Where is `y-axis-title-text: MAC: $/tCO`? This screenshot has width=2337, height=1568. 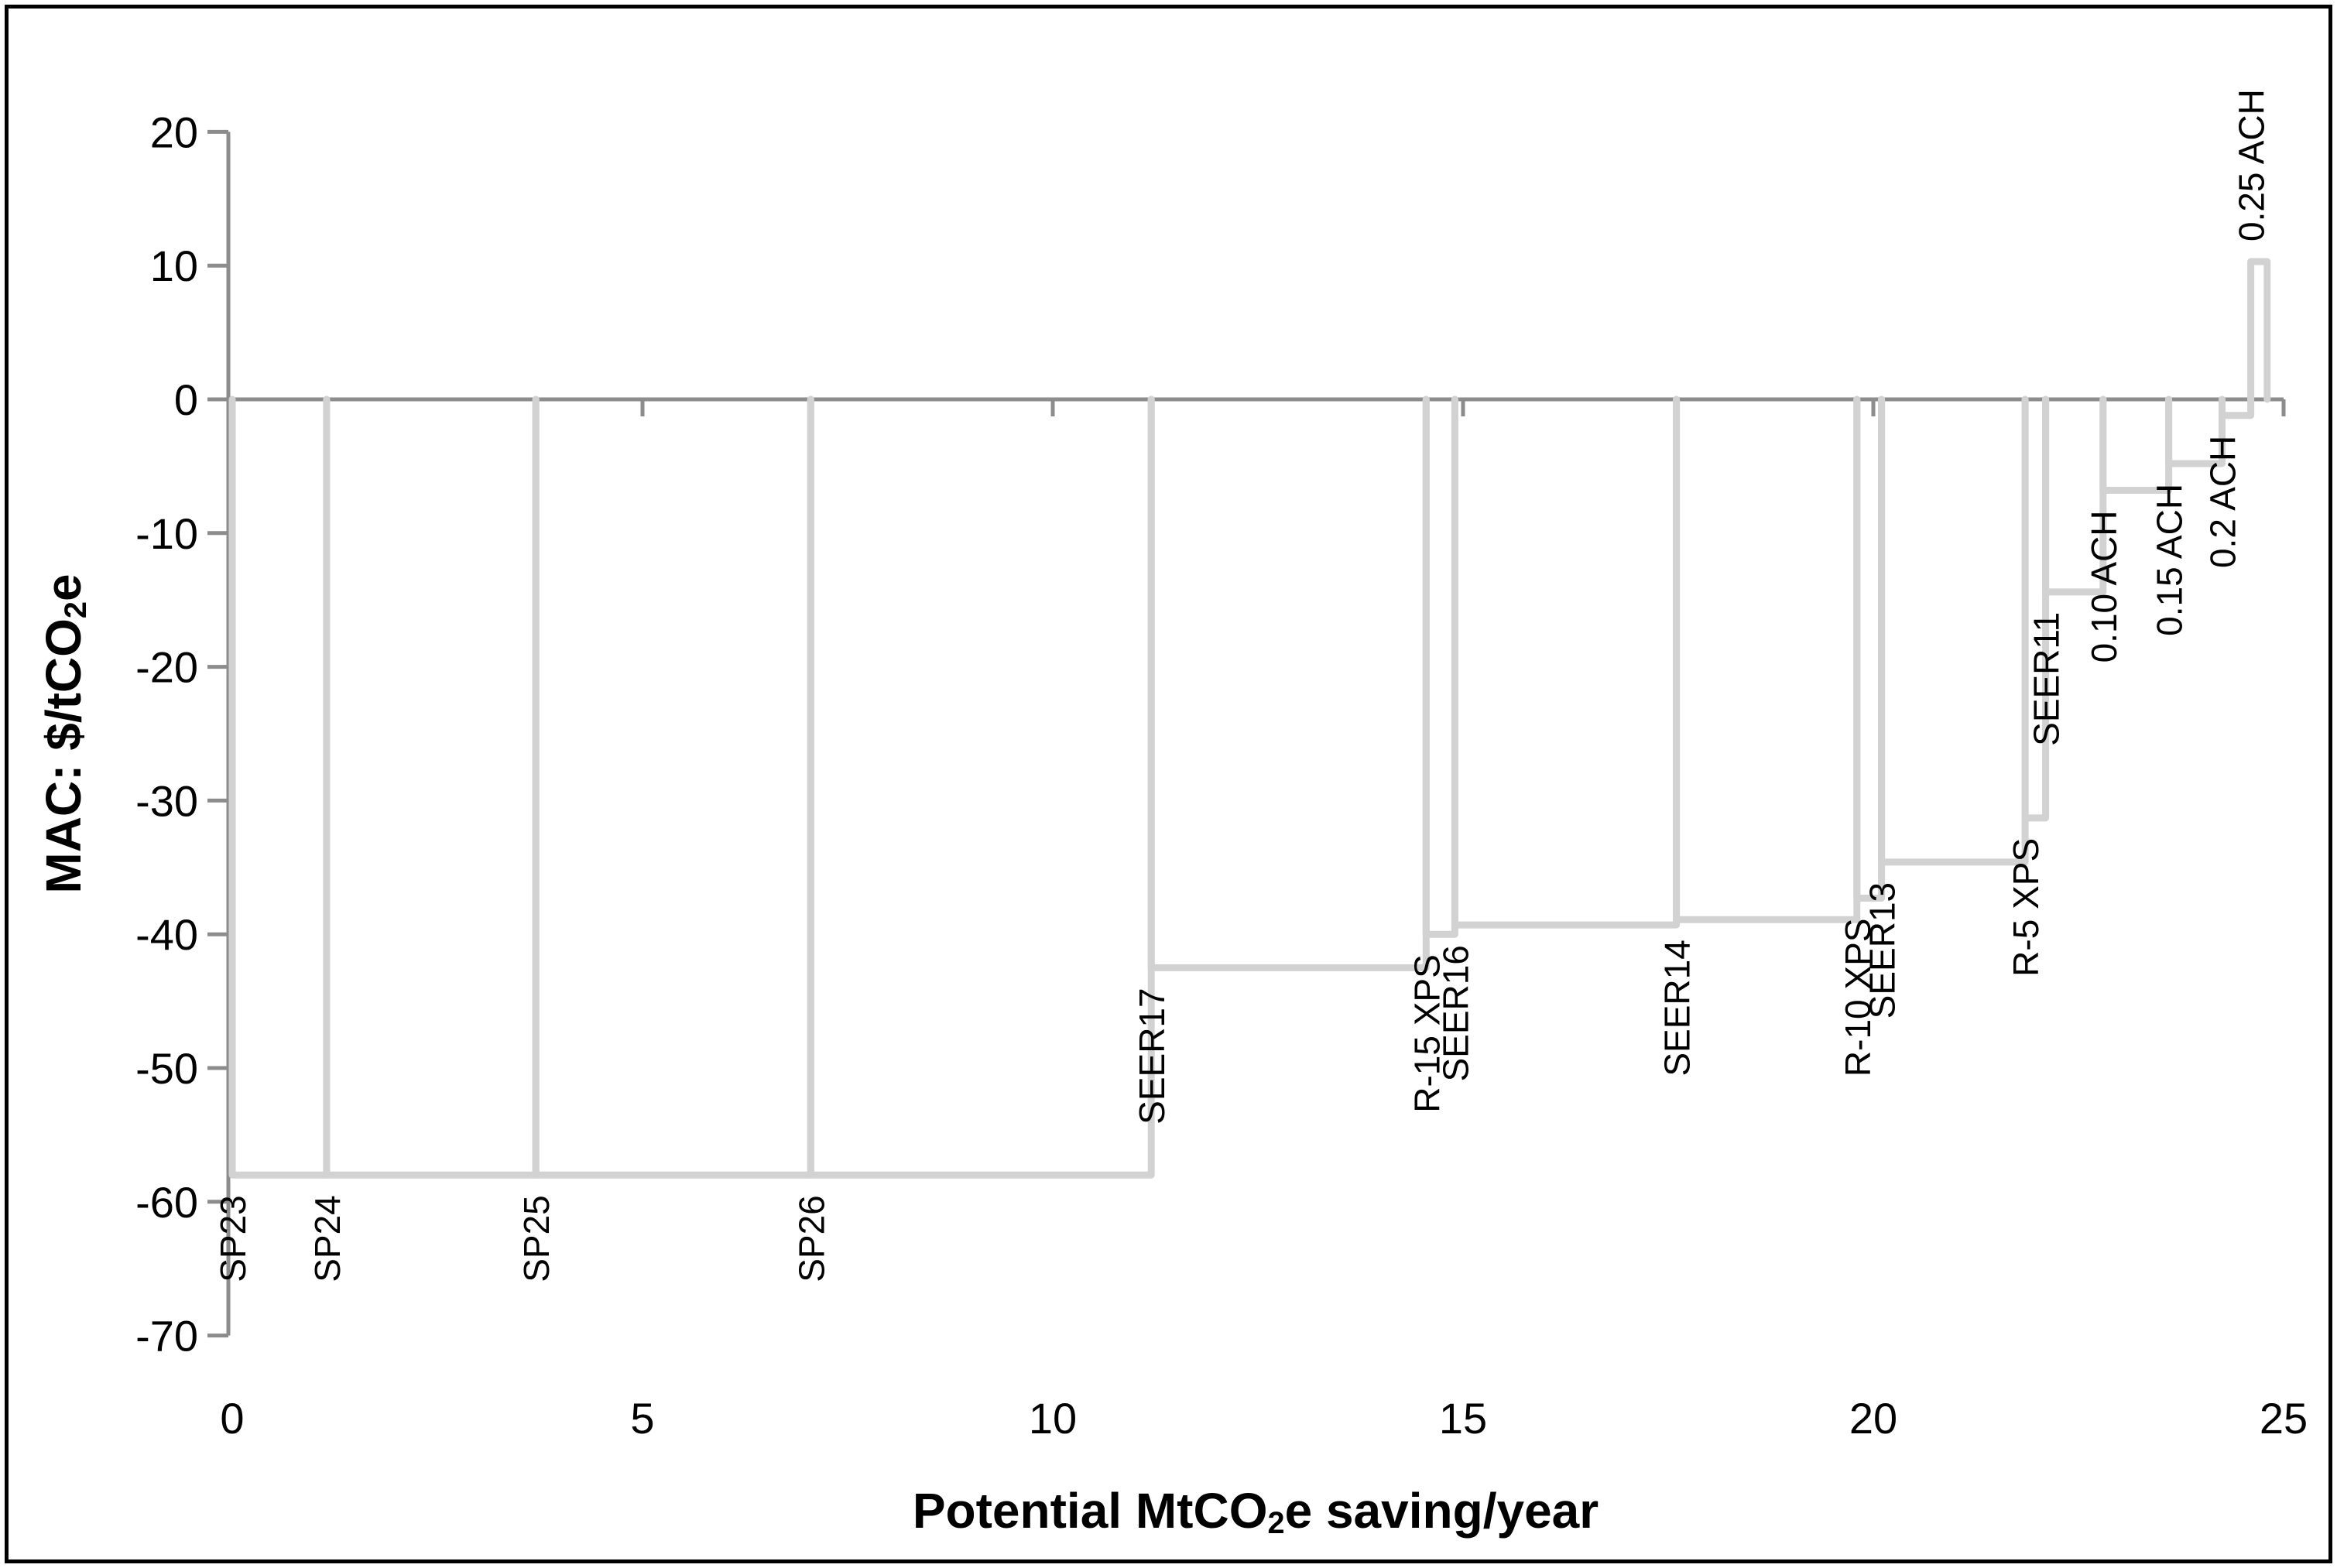 y-axis-title-text: MAC: $/tCO is located at coordinates (64, 756).